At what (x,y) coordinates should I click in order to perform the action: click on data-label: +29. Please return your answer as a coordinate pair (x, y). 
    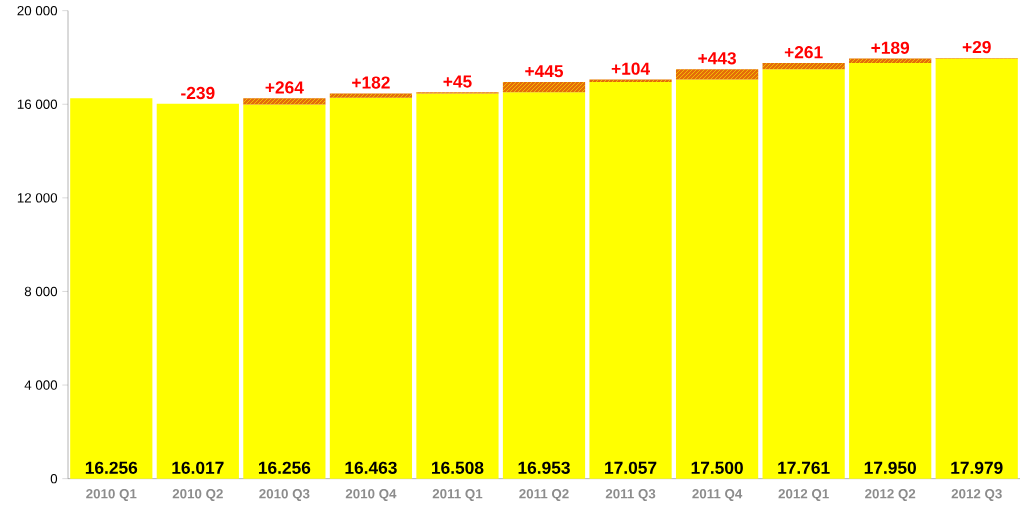
    Looking at the image, I should click on (976, 47).